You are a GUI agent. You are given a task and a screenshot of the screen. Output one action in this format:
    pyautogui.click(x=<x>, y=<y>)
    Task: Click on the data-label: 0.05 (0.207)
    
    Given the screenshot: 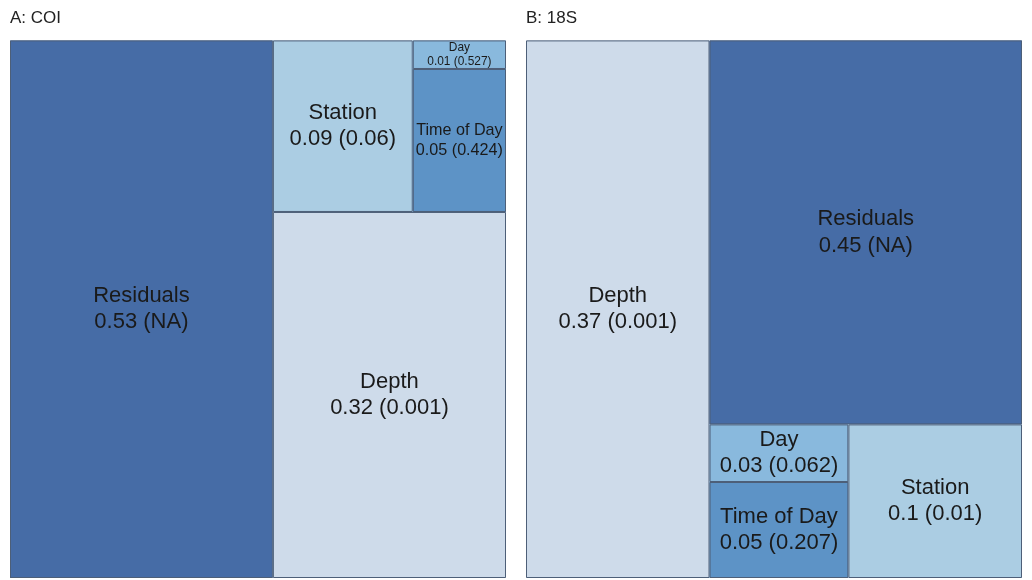 What is the action you would take?
    pyautogui.click(x=779, y=542)
    